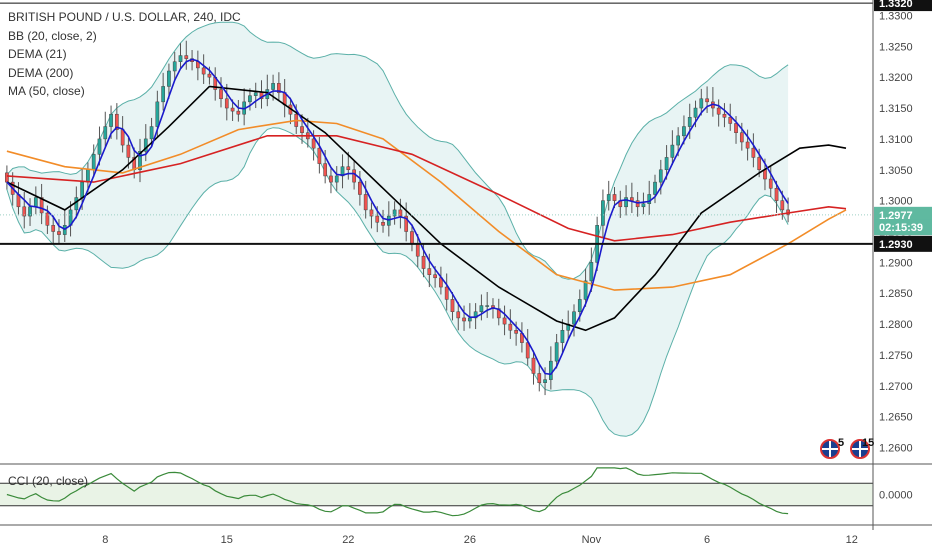  Describe the element at coordinates (860, 449) in the screenshot. I see `us-flag-icon` at that location.